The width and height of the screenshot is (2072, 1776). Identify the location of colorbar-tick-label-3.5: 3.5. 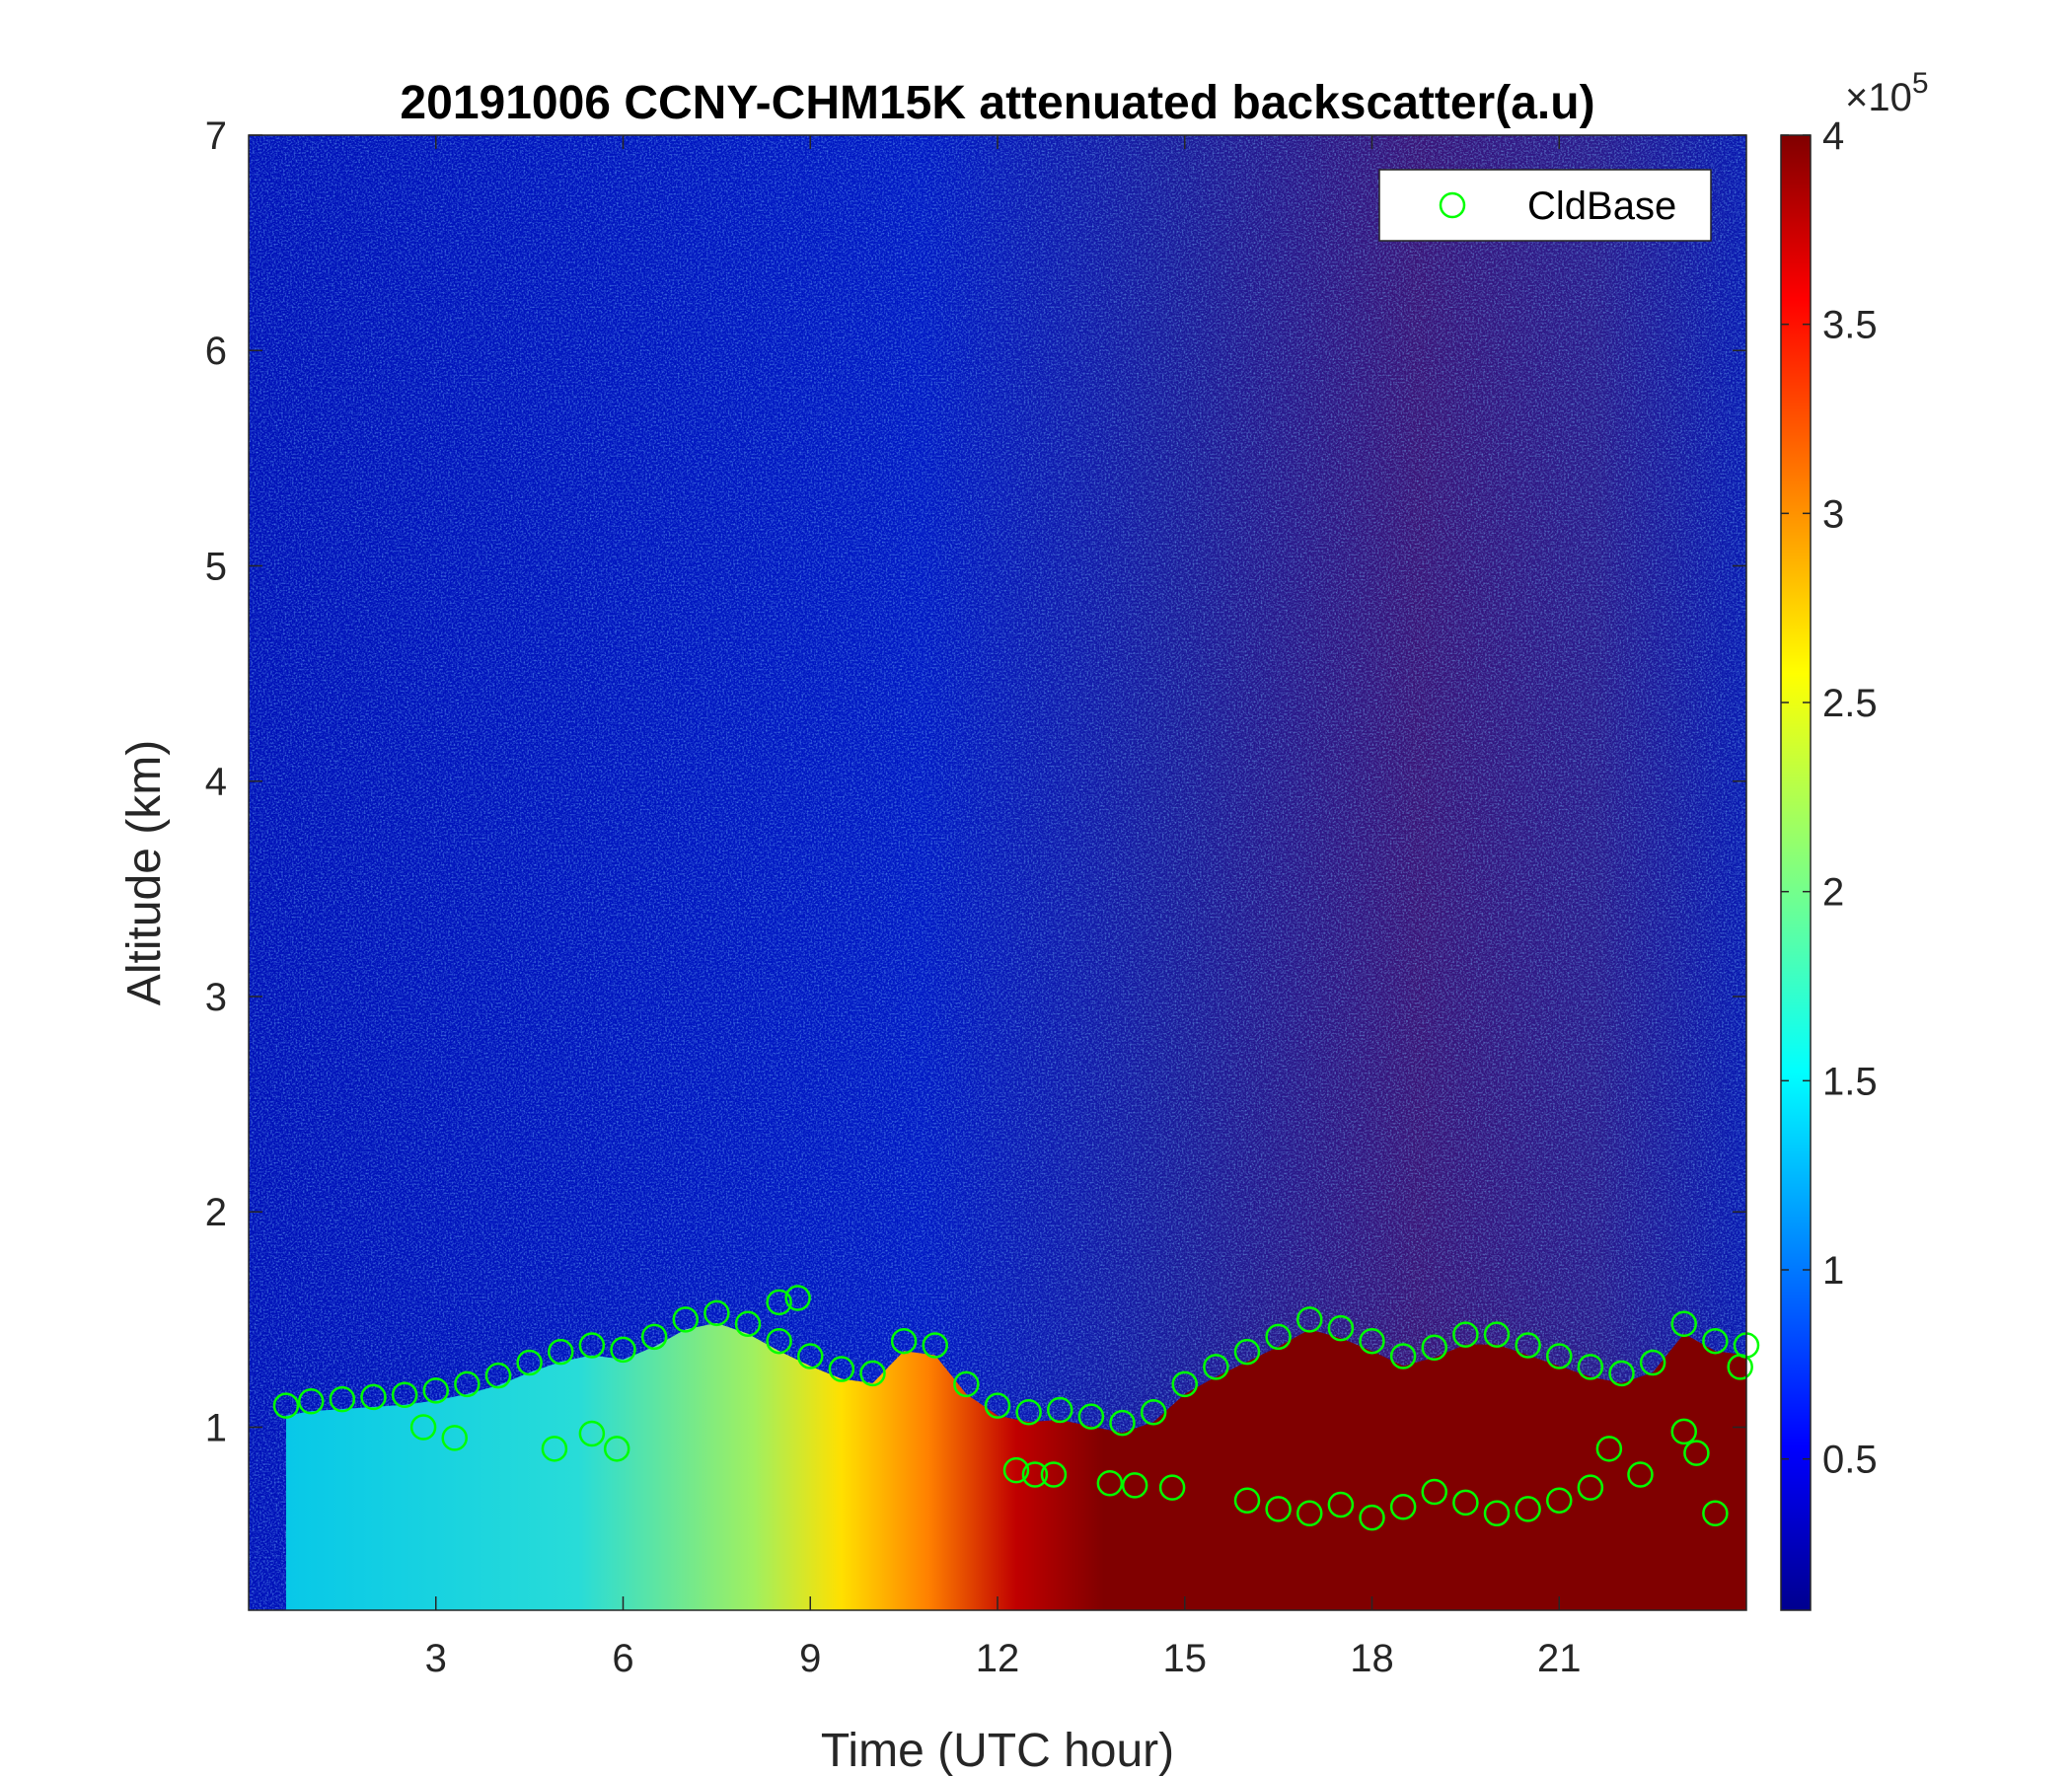
(1850, 326).